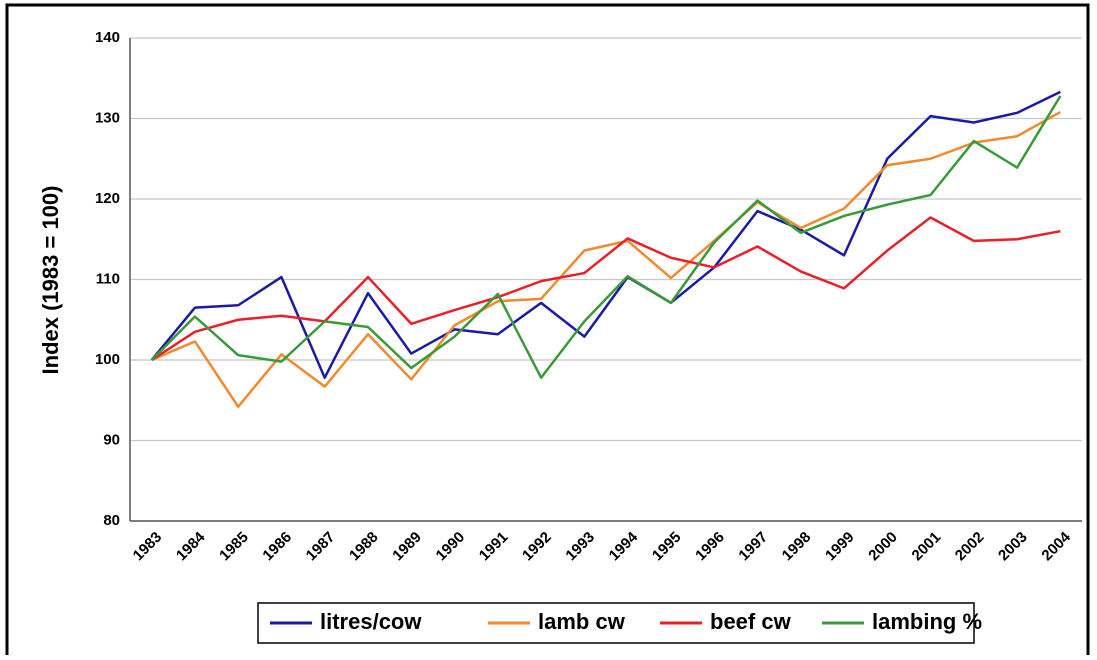 The height and width of the screenshot is (660, 1097). I want to click on y-tick-label: 130, so click(107, 117).